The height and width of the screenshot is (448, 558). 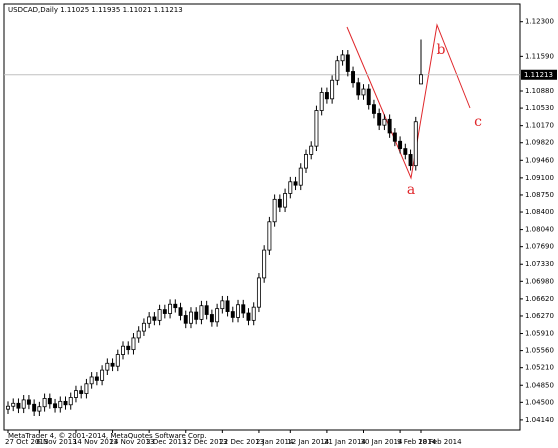 What do you see at coordinates (275, 442) in the screenshot?
I see `x-tick-label: 2 Jan 2014` at bounding box center [275, 442].